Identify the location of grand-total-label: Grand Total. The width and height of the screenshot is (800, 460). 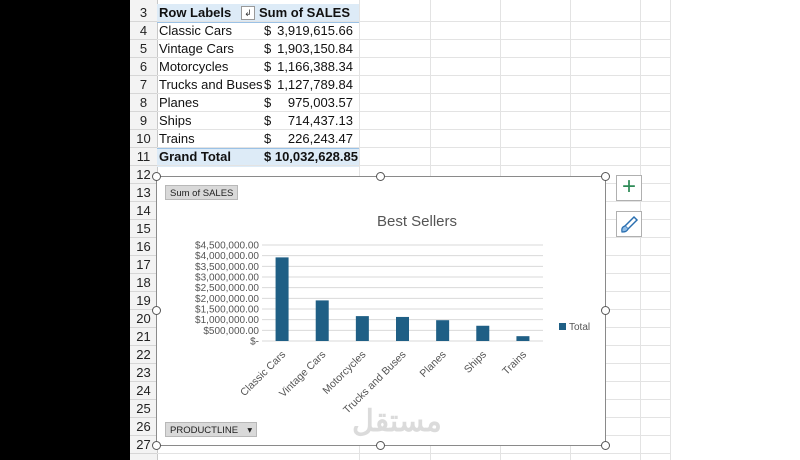
(195, 156).